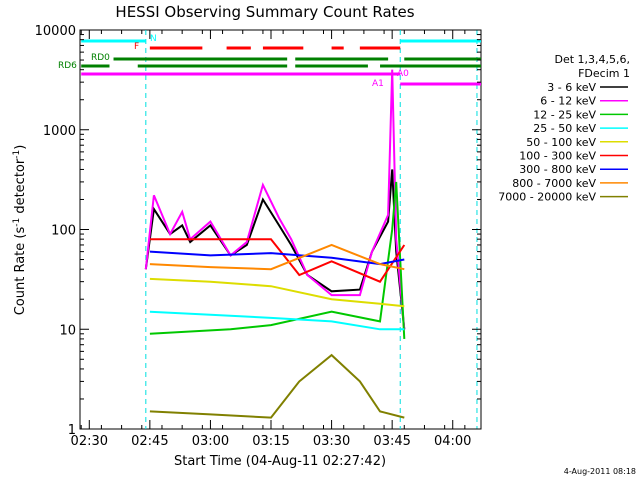 This screenshot has width=640, height=480. Describe the element at coordinates (600, 471) in the screenshot. I see `footer-stamp: 4-Aug-2011 08:18` at that location.